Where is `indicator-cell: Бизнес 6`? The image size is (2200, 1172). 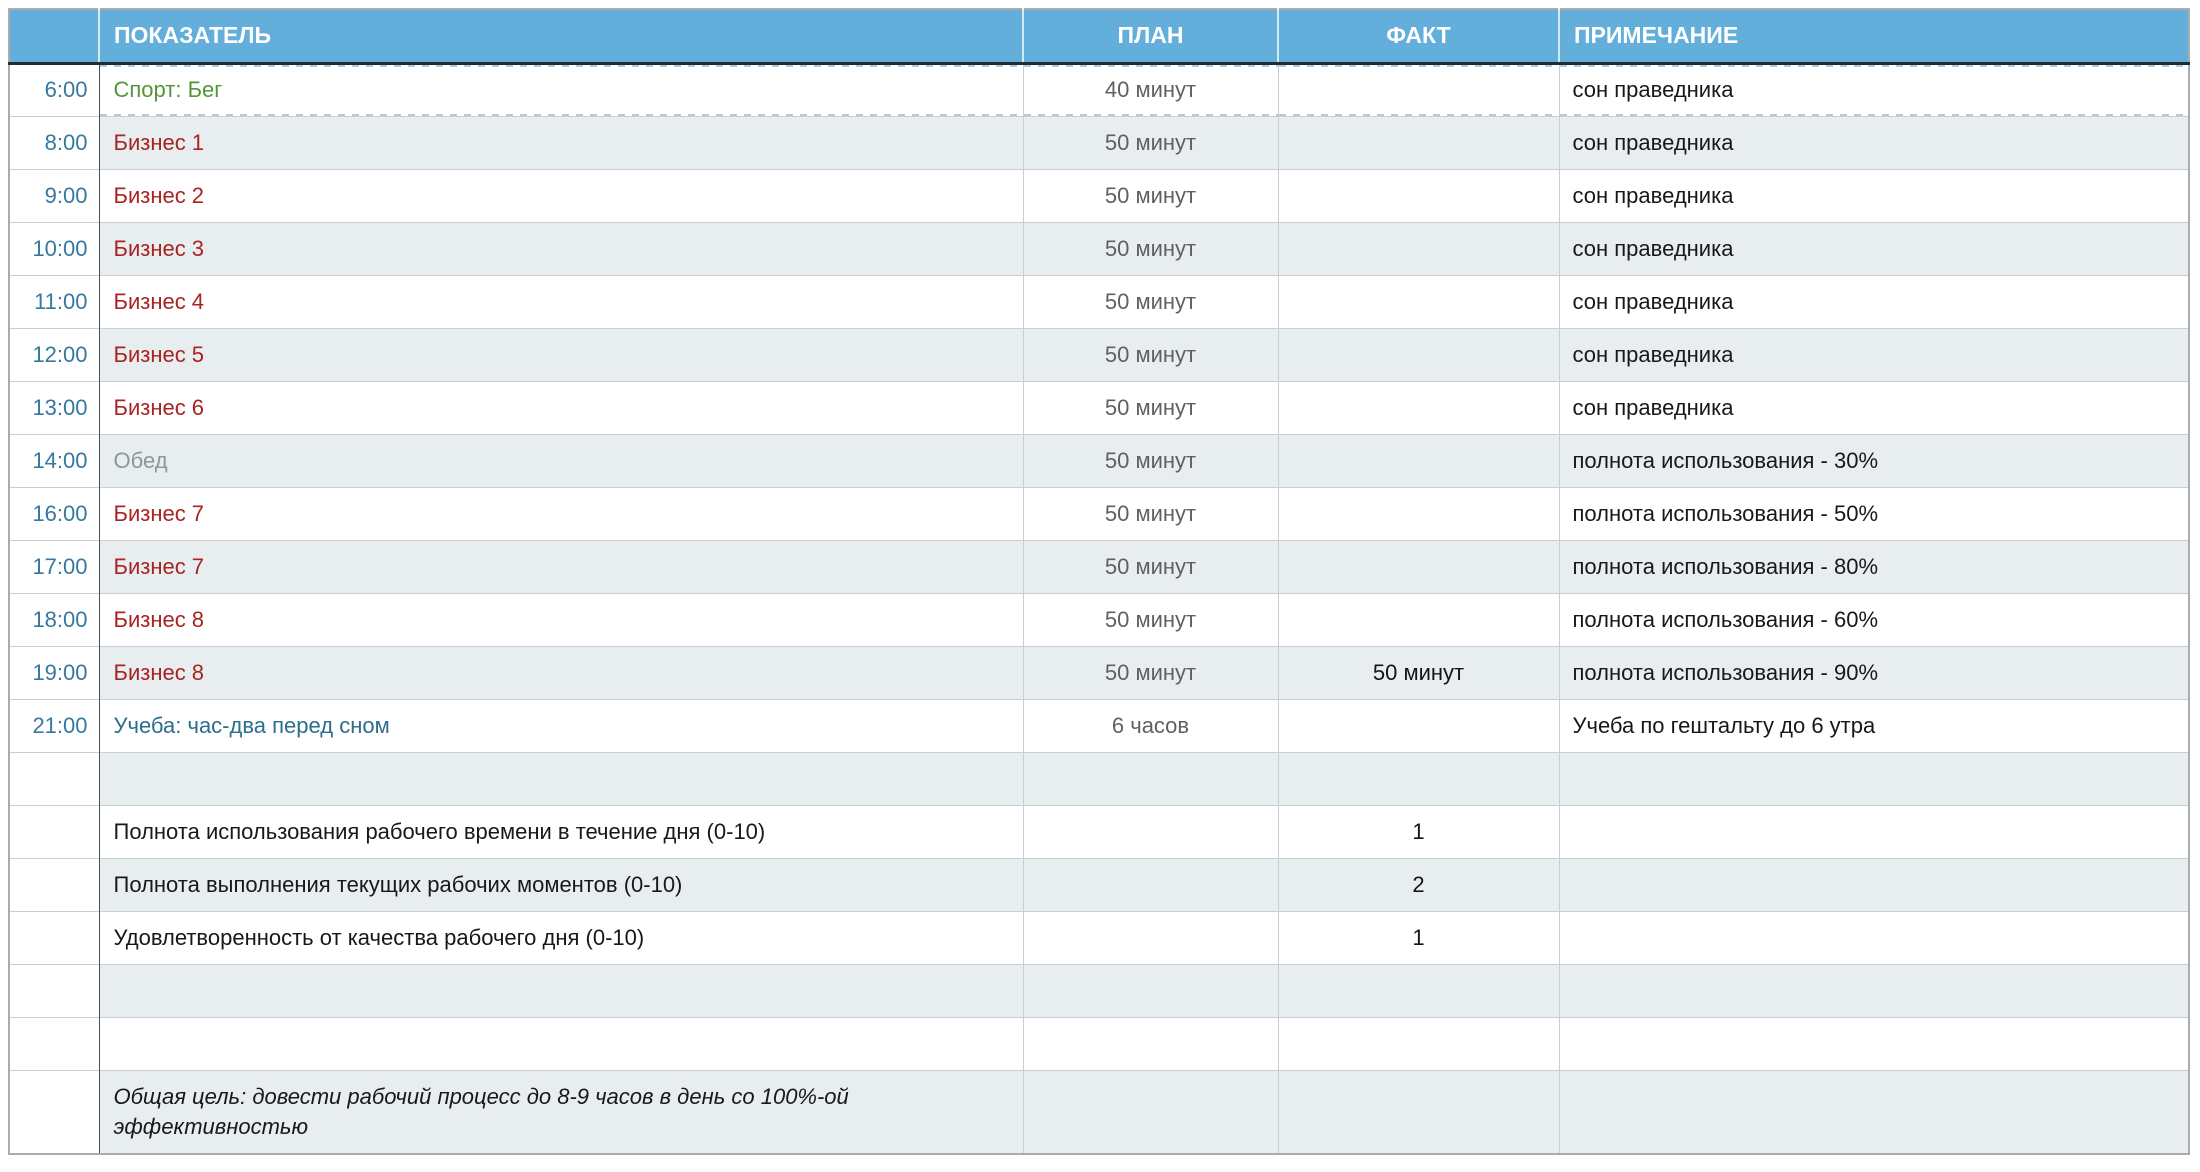 indicator-cell: Бизнес 6 is located at coordinates (560, 407).